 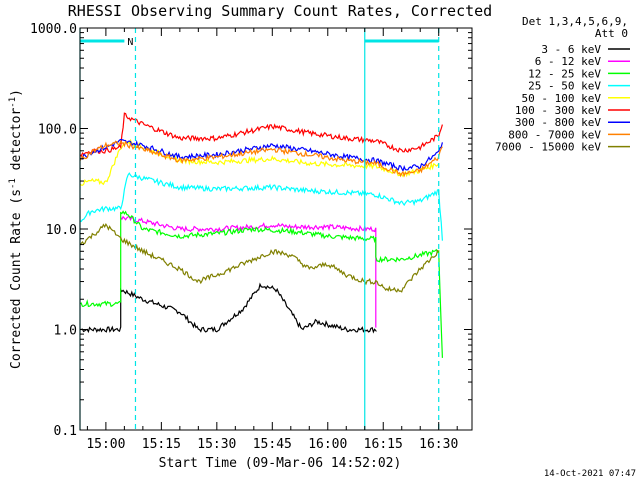 What do you see at coordinates (261, 155) in the screenshot?
I see `series-line-300-800-kev` at bounding box center [261, 155].